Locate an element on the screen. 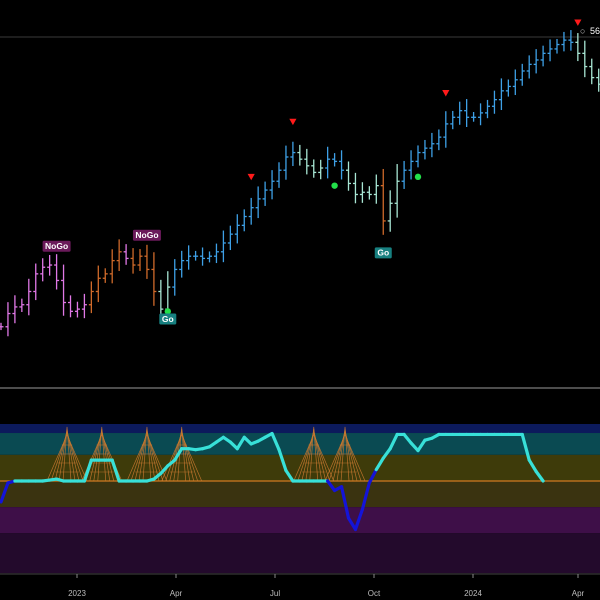  go-label: Go is located at coordinates (168, 319).